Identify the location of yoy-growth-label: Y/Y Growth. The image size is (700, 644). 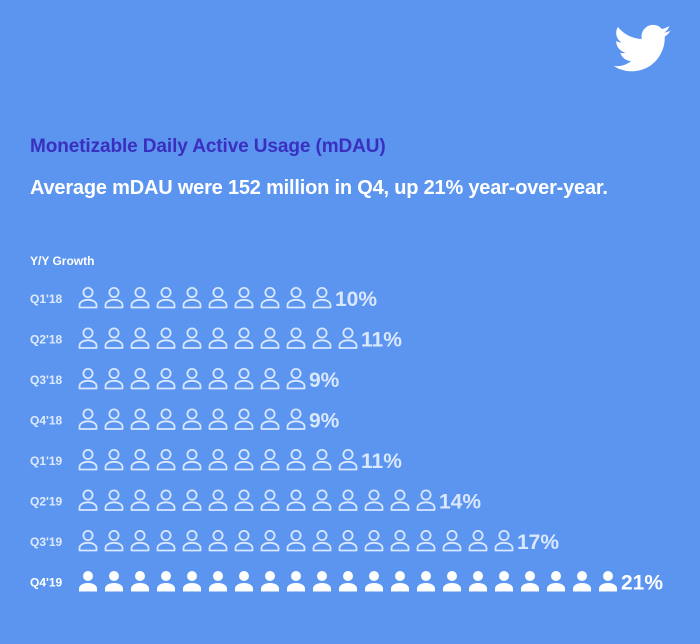
(62, 261).